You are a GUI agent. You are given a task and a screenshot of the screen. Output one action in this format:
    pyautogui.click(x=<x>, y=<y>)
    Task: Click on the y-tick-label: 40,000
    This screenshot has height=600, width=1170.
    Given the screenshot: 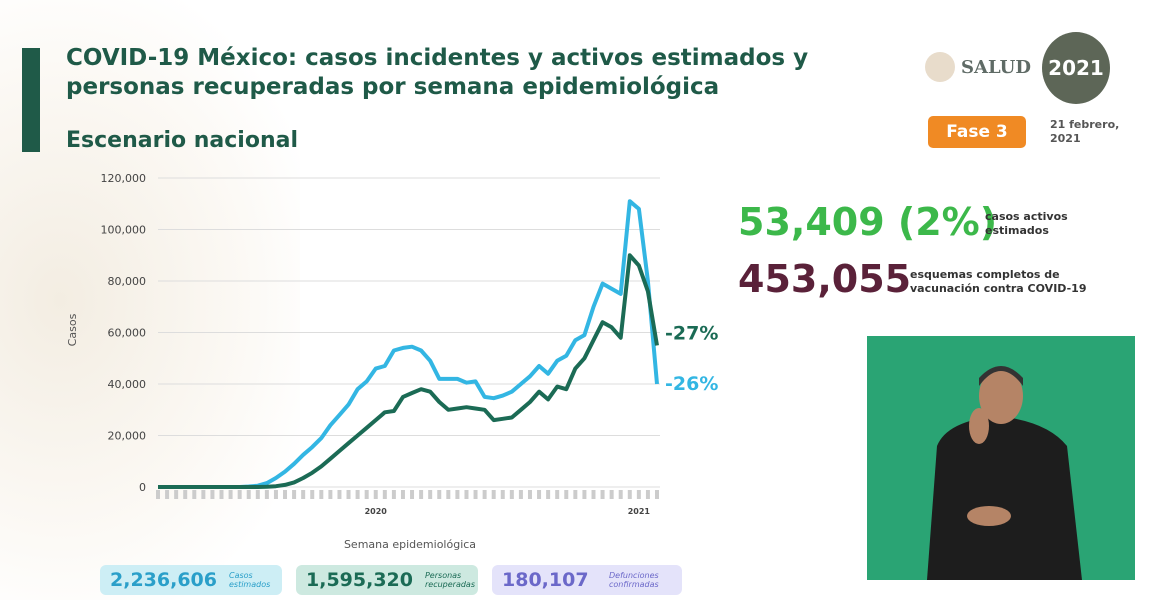 What is the action you would take?
    pyautogui.click(x=127, y=384)
    